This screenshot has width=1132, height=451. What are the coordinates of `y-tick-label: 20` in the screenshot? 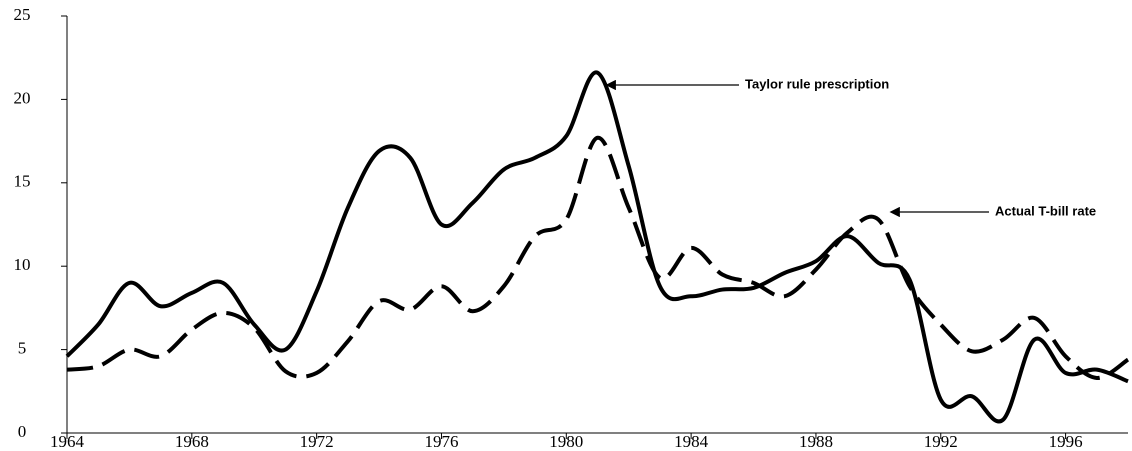 It's located at (22, 97).